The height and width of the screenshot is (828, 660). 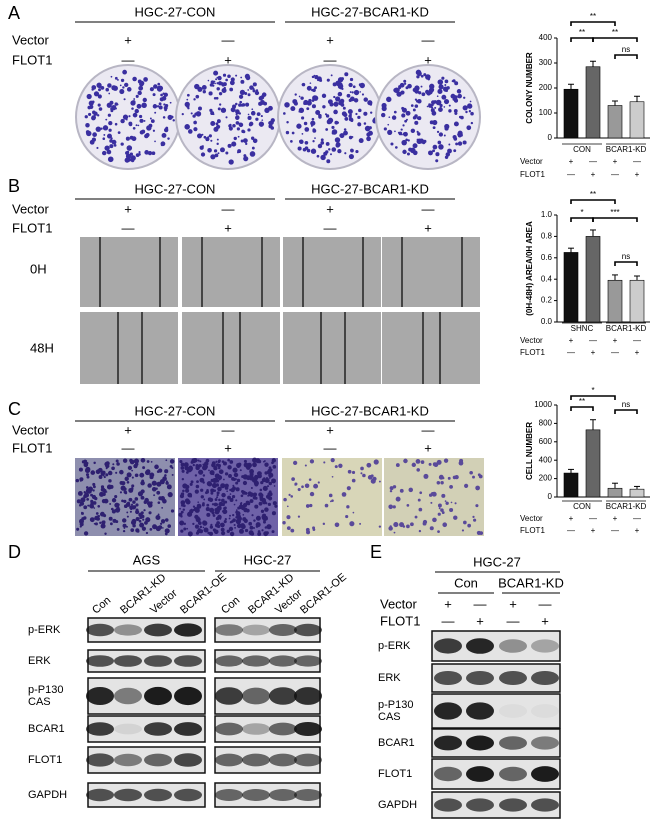 I want to click on group-label: Con, so click(x=466, y=582).